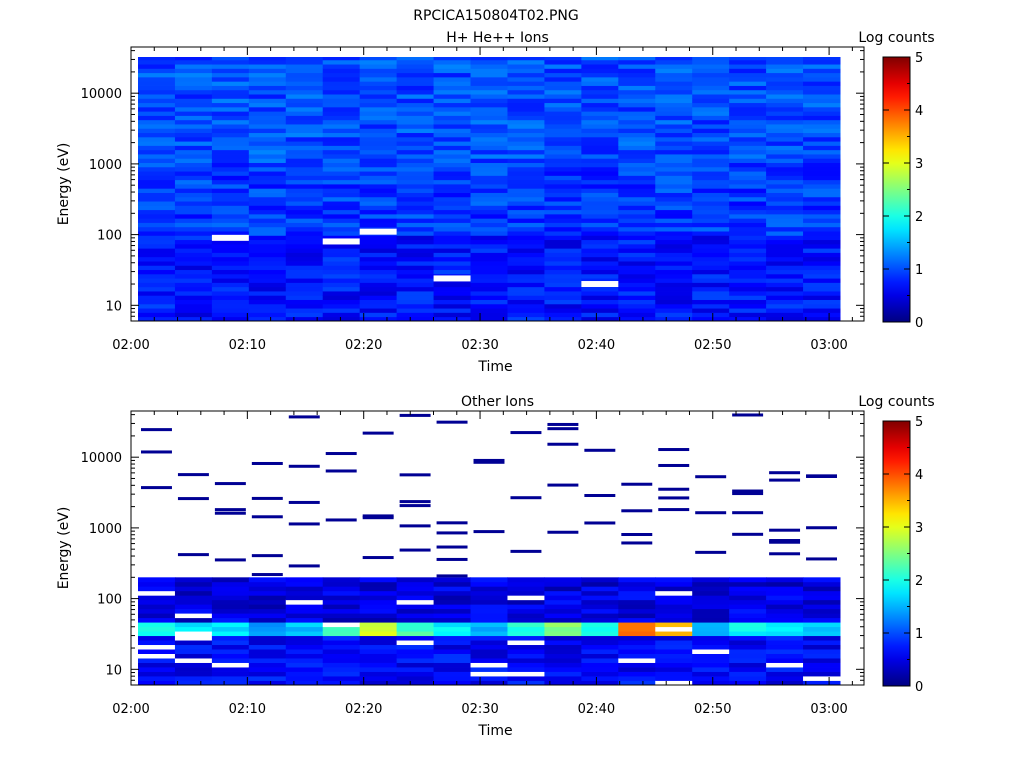 This screenshot has width=1024, height=773. What do you see at coordinates (105, 165) in the screenshot?
I see `y-tick-label: 1000` at bounding box center [105, 165].